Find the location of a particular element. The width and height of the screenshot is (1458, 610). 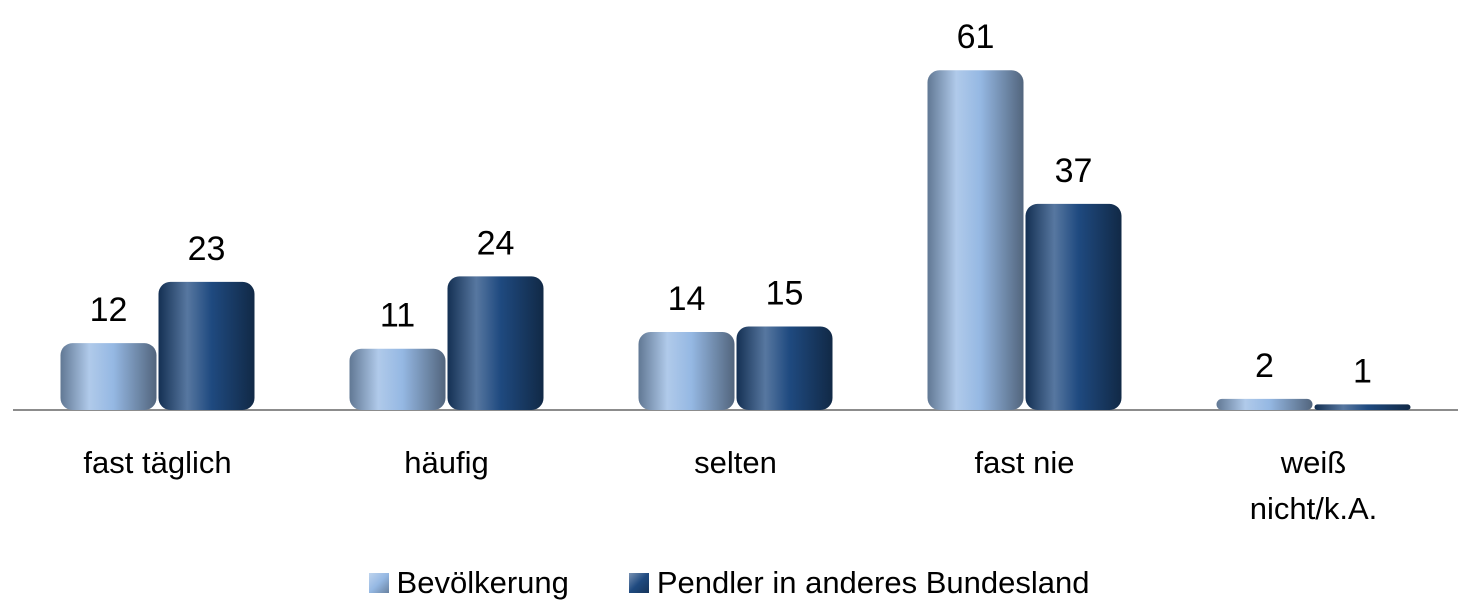

data-label: 11 is located at coordinates (397, 316).